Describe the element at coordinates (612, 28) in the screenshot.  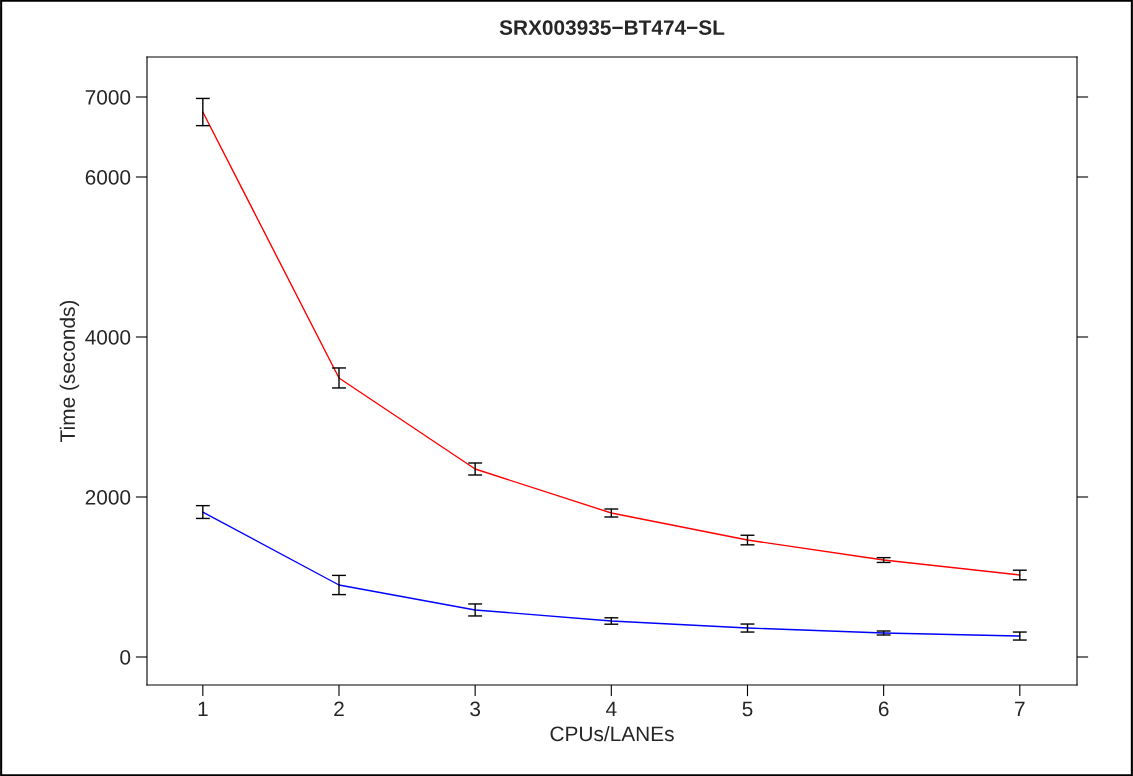
I see `chart-title: SRX003935−BT474−SL` at that location.